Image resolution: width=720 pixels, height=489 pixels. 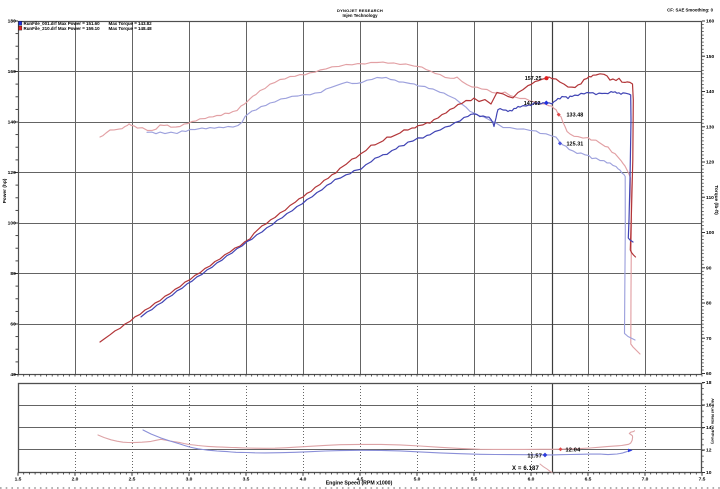 What do you see at coordinates (645, 479) in the screenshot?
I see `svg-text: 7.0` at bounding box center [645, 479].